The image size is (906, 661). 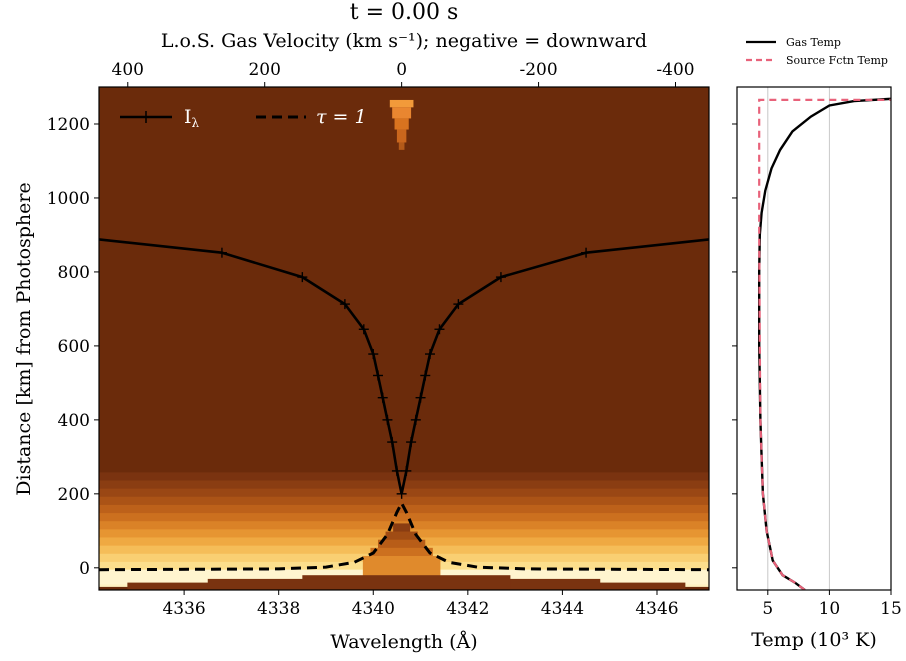 What do you see at coordinates (562, 609) in the screenshot?
I see `x-tick-label: 4344` at bounding box center [562, 609].